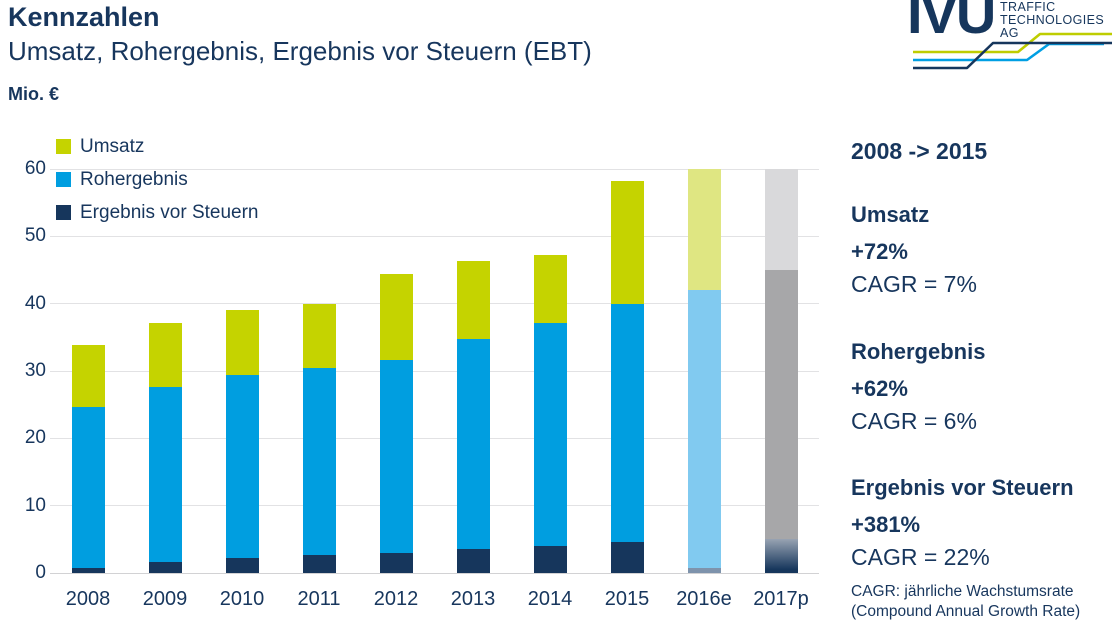 The width and height of the screenshot is (1116, 628). Describe the element at coordinates (781, 556) in the screenshot. I see `bar-2017p-ebt-segment` at that location.